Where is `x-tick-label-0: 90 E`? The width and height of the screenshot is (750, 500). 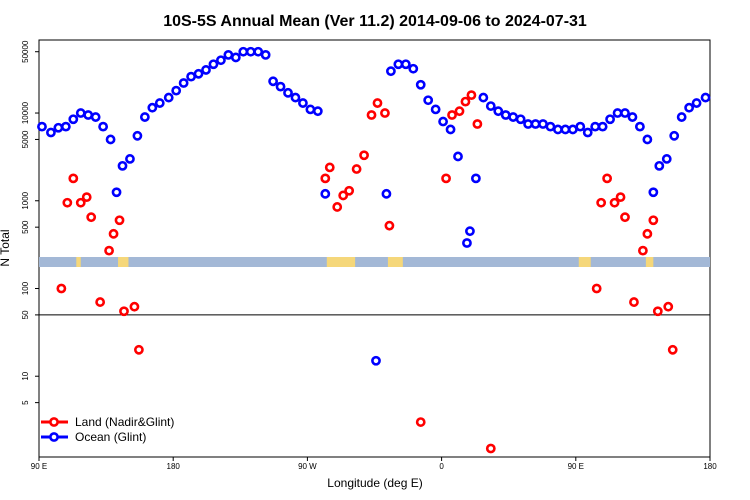 x-tick-label-0: 90 E is located at coordinates (39, 466).